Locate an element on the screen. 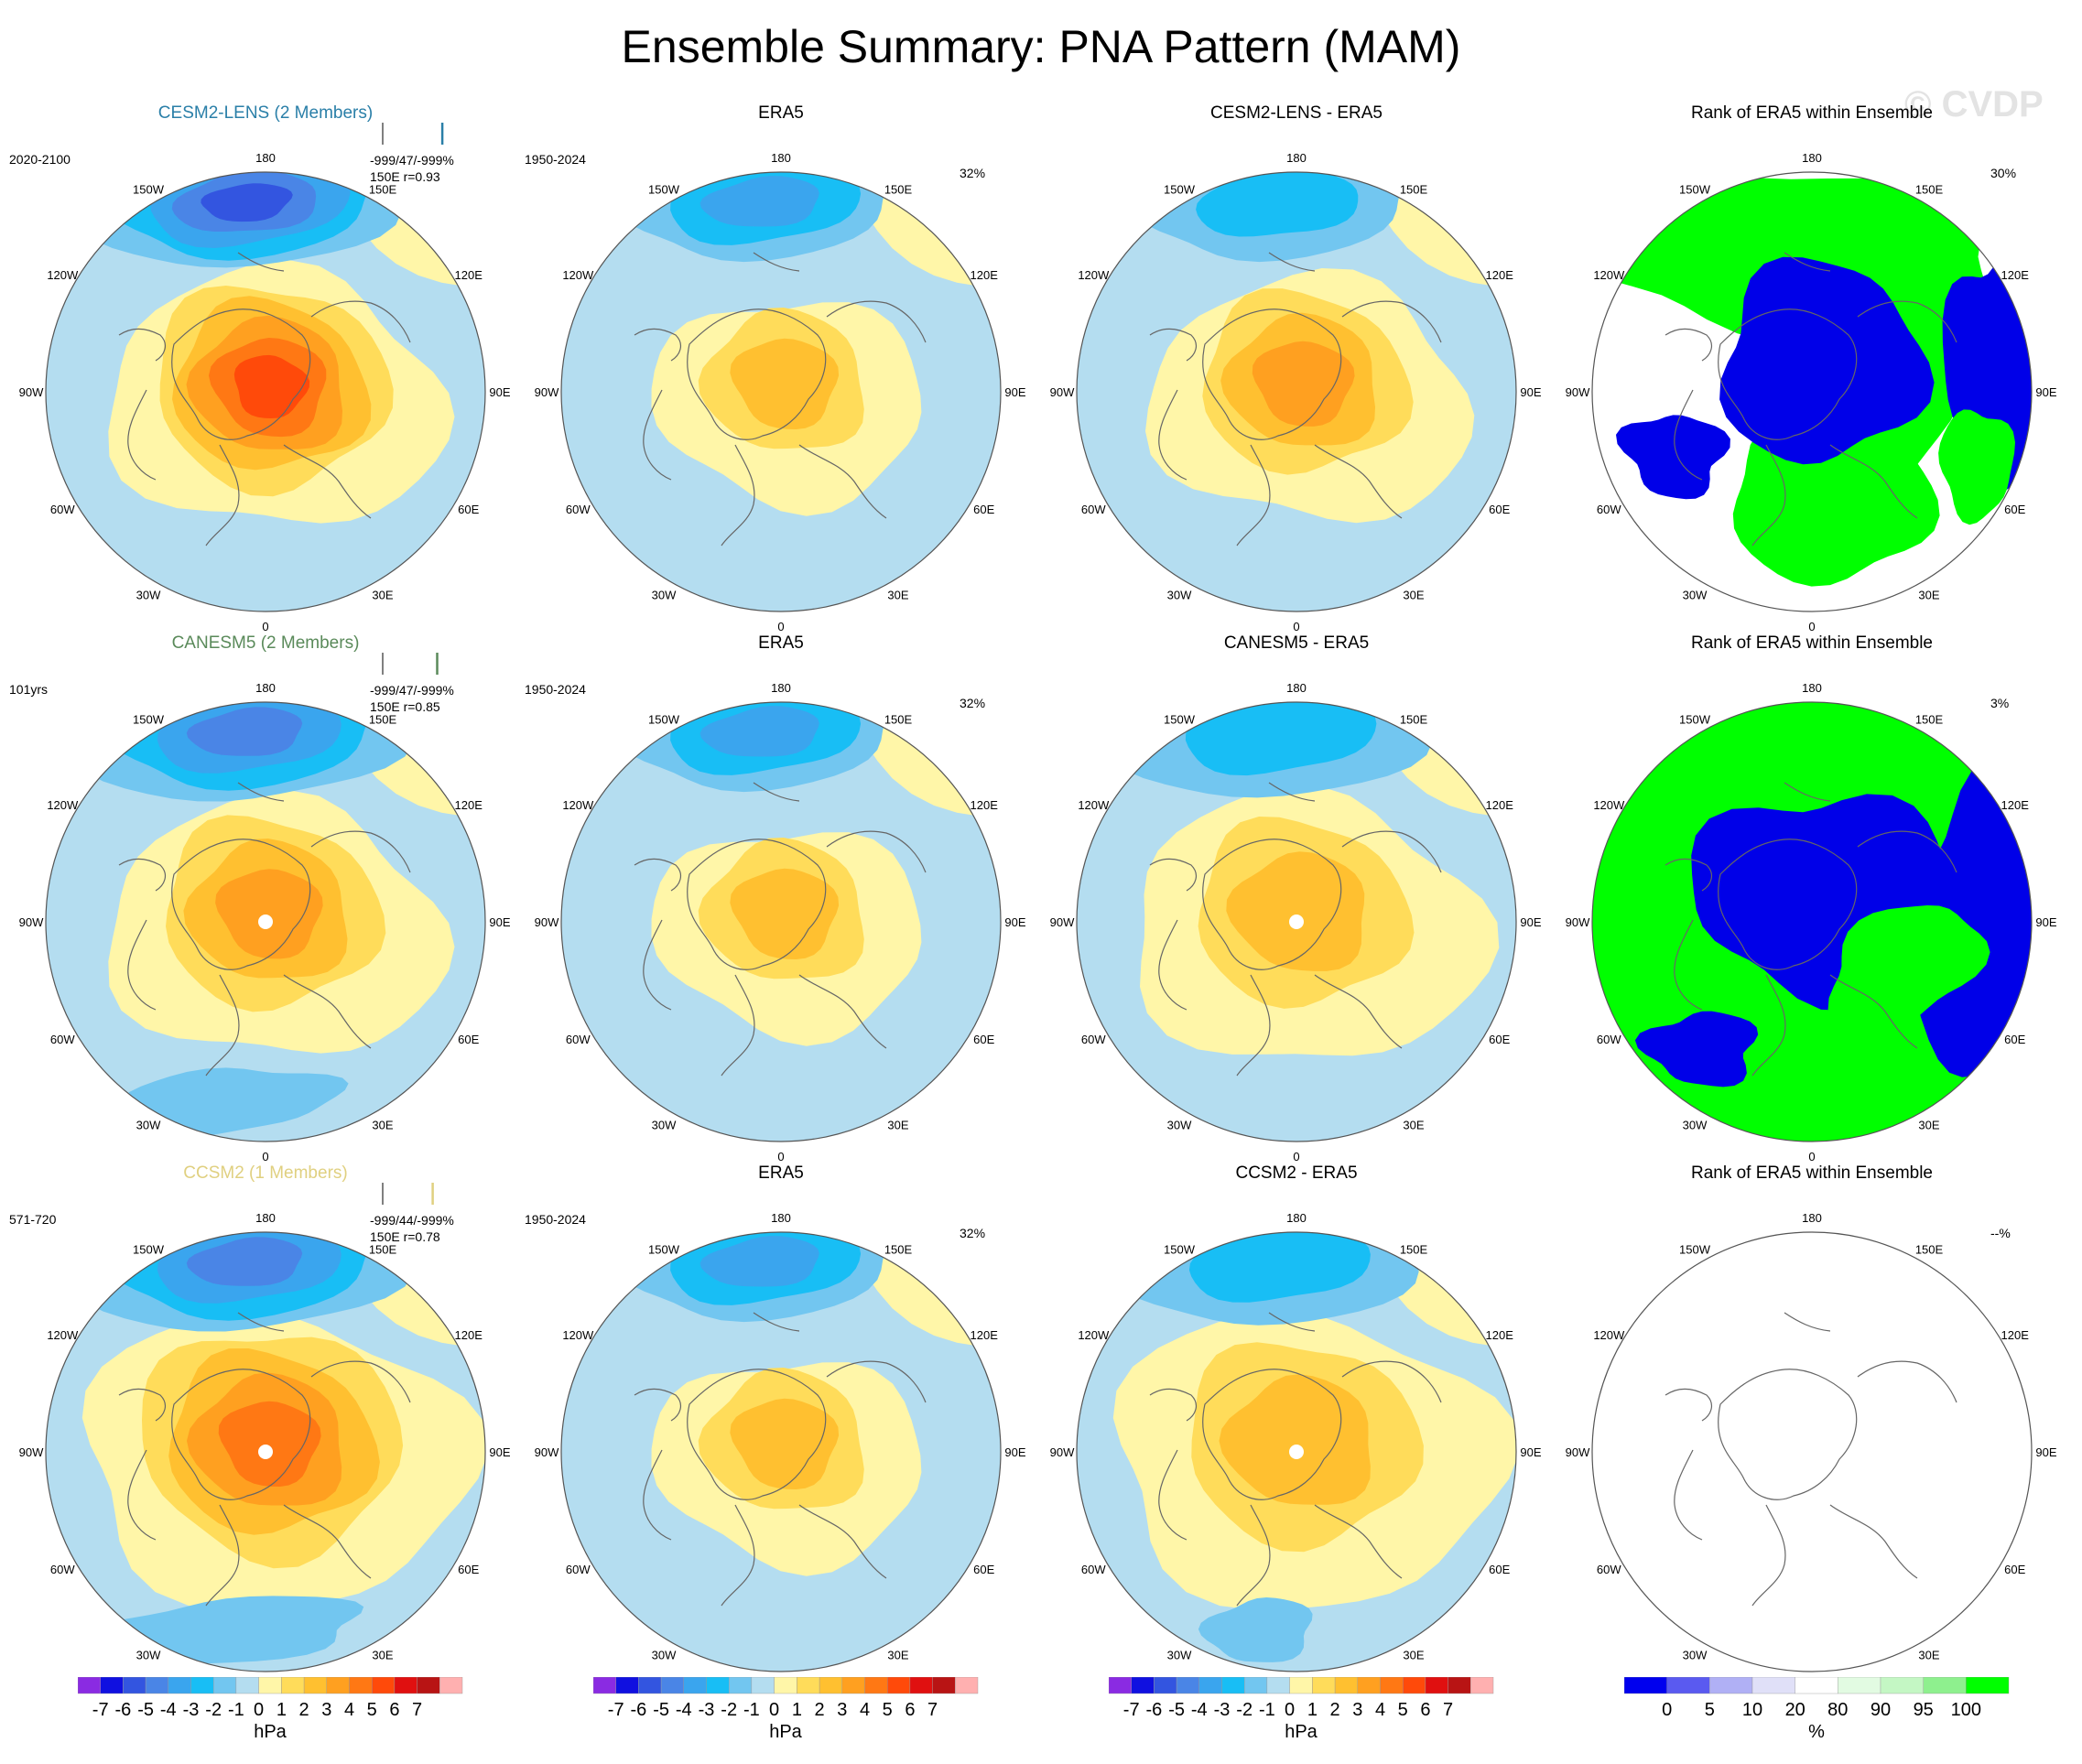 The height and width of the screenshot is (1764, 2082). colorbar-tick: -7 is located at coordinates (1132, 1710).